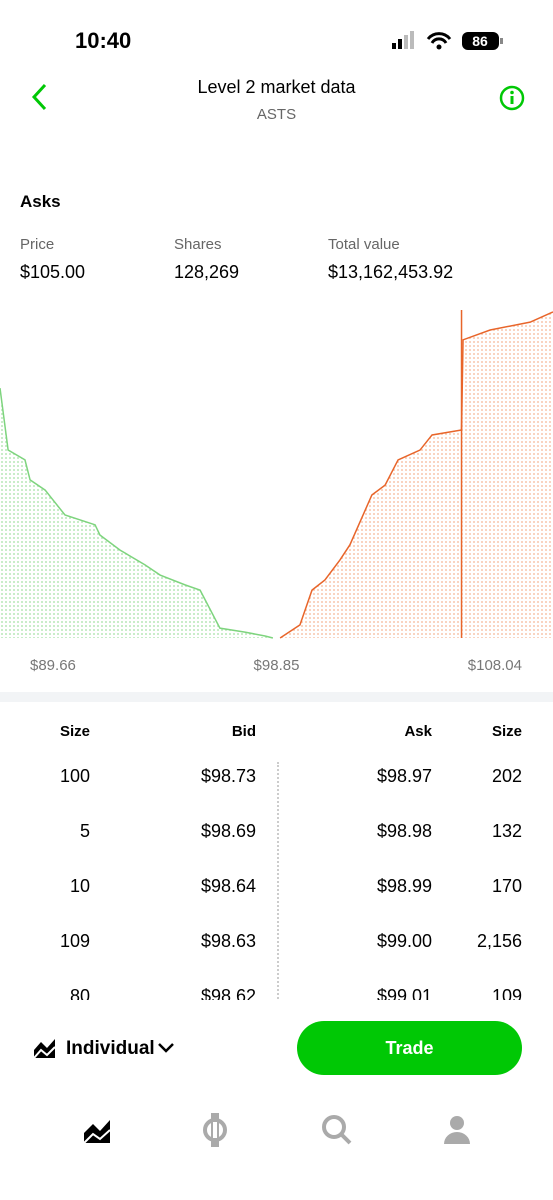 This screenshot has width=553, height=1200. Describe the element at coordinates (79, 886) in the screenshot. I see `order-cell: 10` at that location.